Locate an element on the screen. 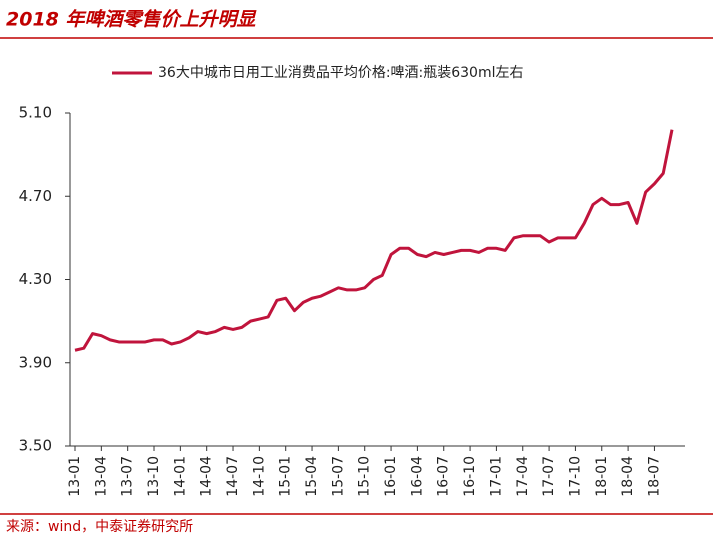  y-tick-label: 3.90 is located at coordinates (35, 362).